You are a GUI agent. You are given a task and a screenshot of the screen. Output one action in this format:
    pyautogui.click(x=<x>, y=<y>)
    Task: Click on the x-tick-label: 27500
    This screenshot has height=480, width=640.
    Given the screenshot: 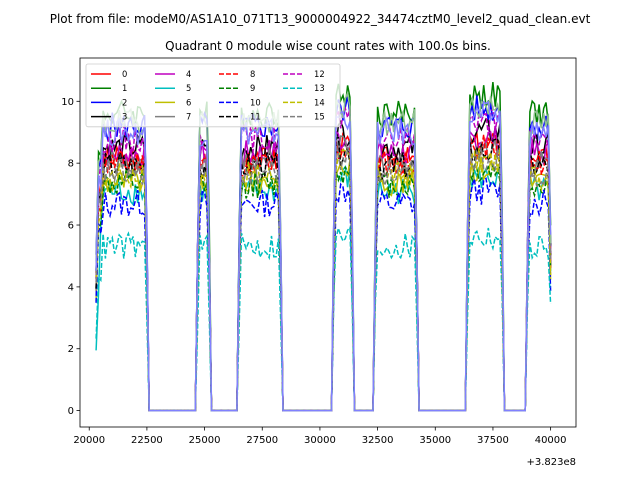 What is the action you would take?
    pyautogui.click(x=262, y=440)
    